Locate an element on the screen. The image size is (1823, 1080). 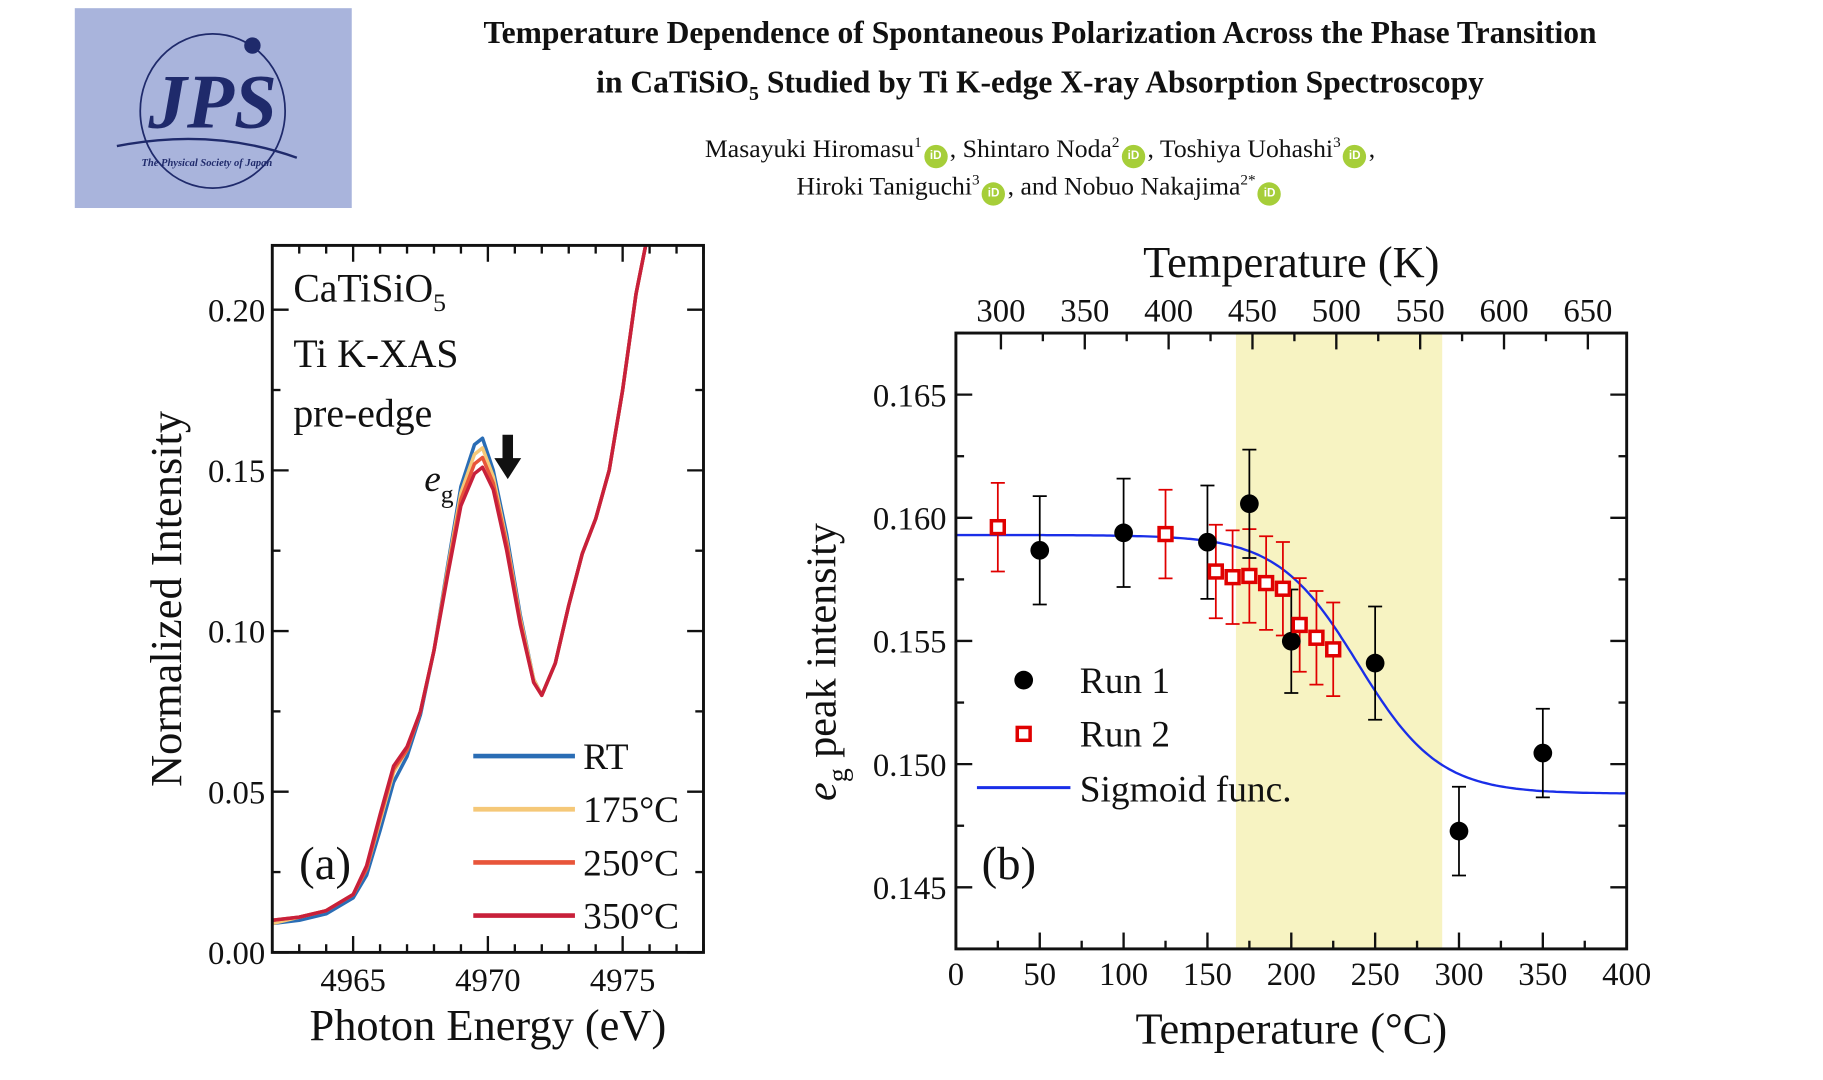
author-name: Masayuki Hiromasu is located at coordinates (809, 148).